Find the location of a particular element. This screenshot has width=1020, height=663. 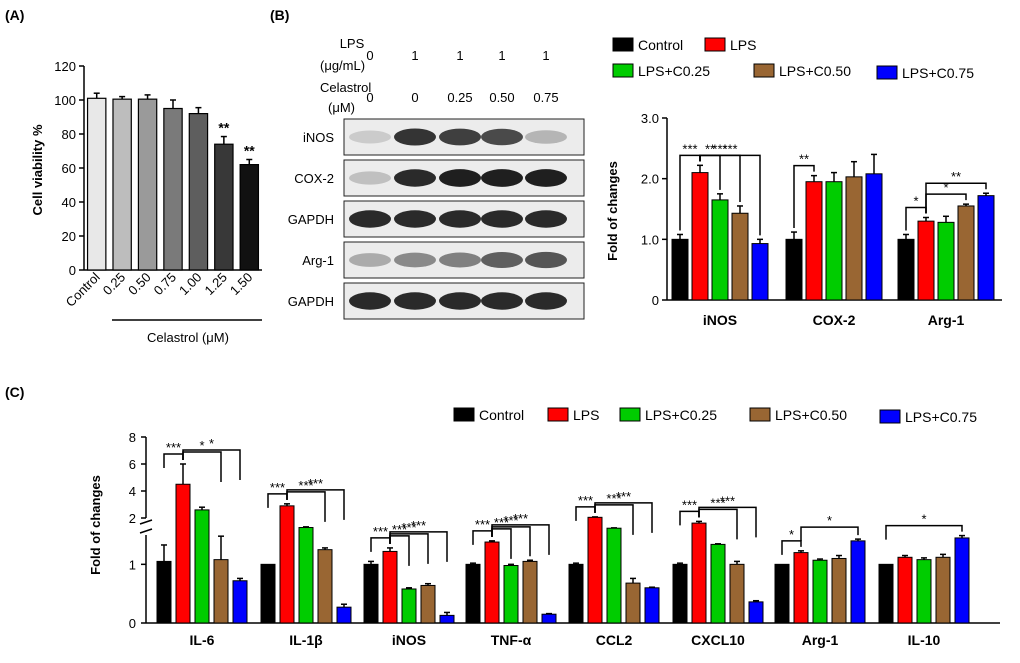

a-y-tick-label: 120 is located at coordinates (65, 66).